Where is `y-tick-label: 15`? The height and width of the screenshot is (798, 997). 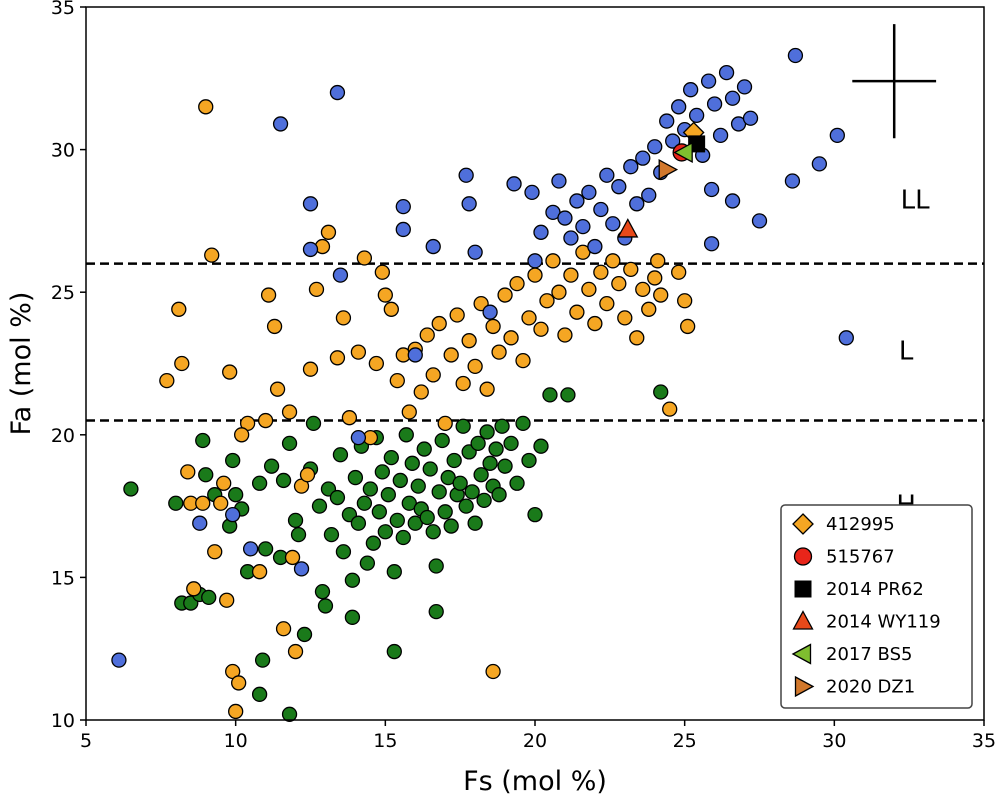 y-tick-label: 15 is located at coordinates (63, 578).